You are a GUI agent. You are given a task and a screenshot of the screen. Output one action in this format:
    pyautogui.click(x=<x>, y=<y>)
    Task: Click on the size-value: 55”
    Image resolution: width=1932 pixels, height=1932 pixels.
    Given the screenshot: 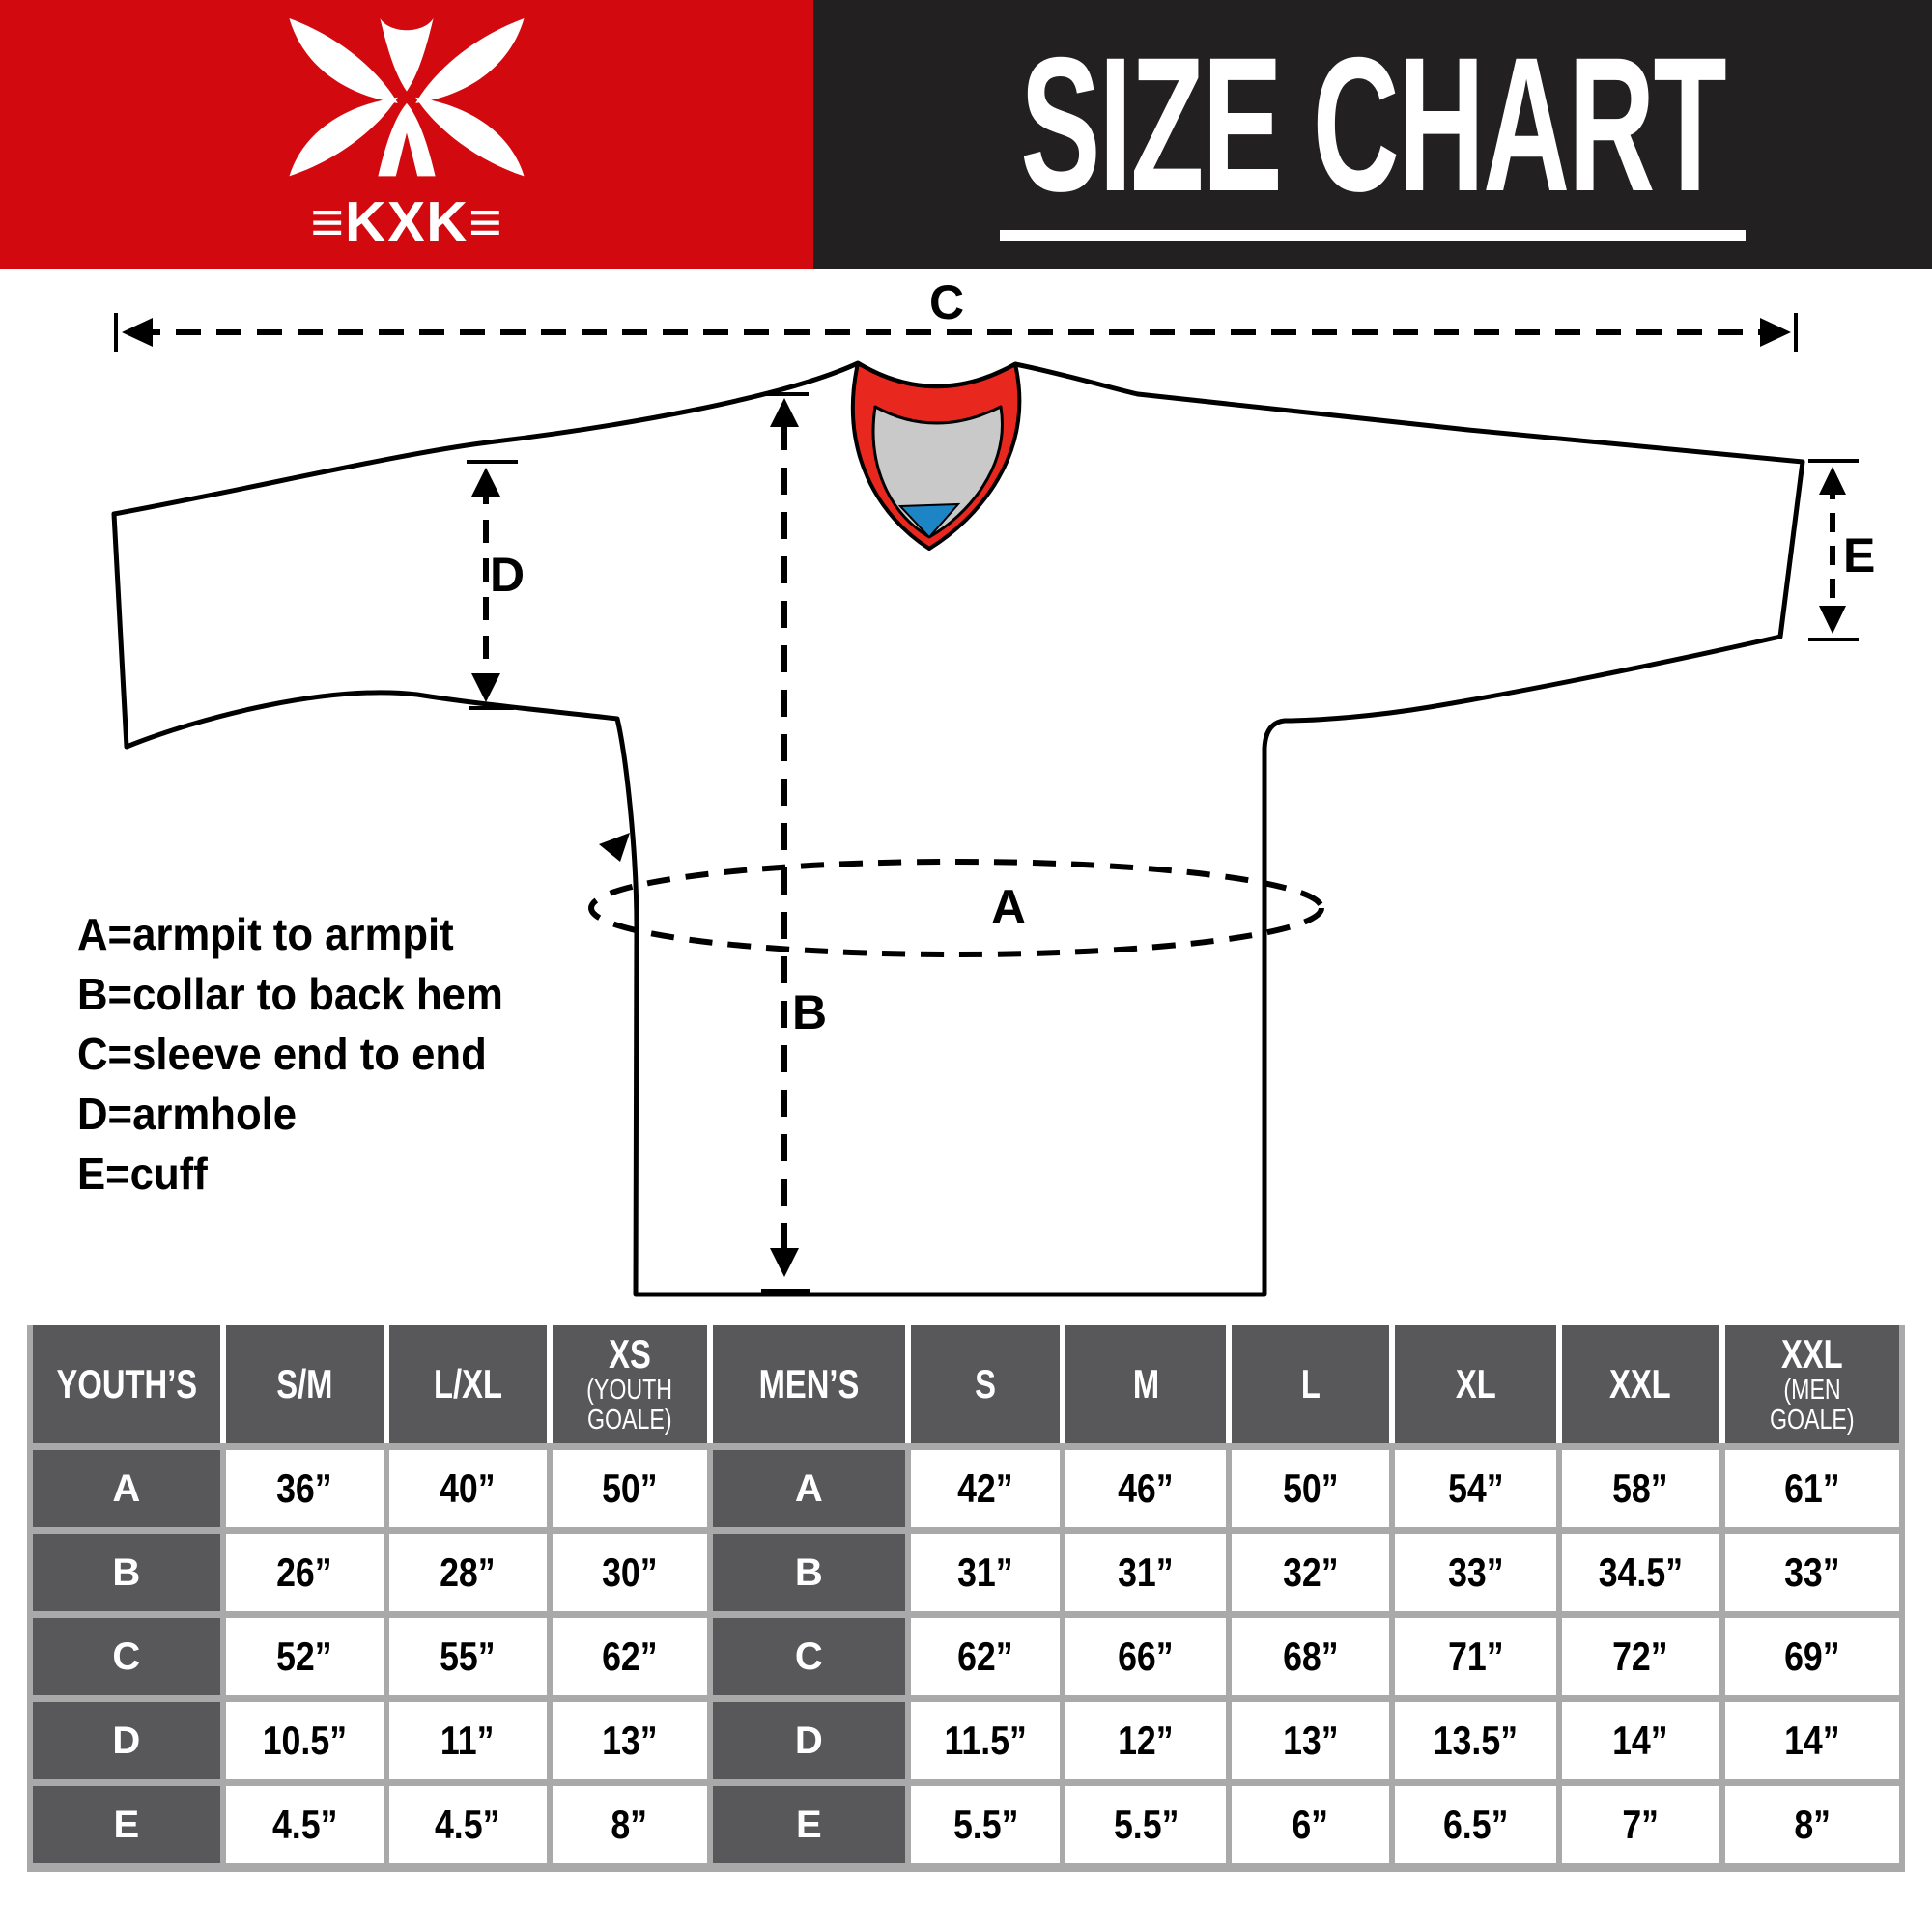 What is the action you would take?
    pyautogui.click(x=468, y=1656)
    